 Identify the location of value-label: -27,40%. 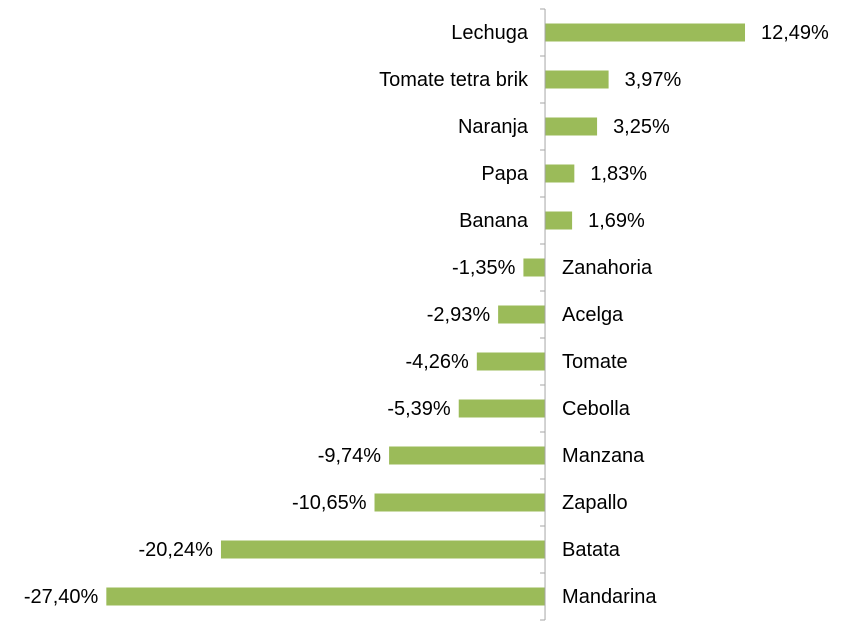
(61, 597).